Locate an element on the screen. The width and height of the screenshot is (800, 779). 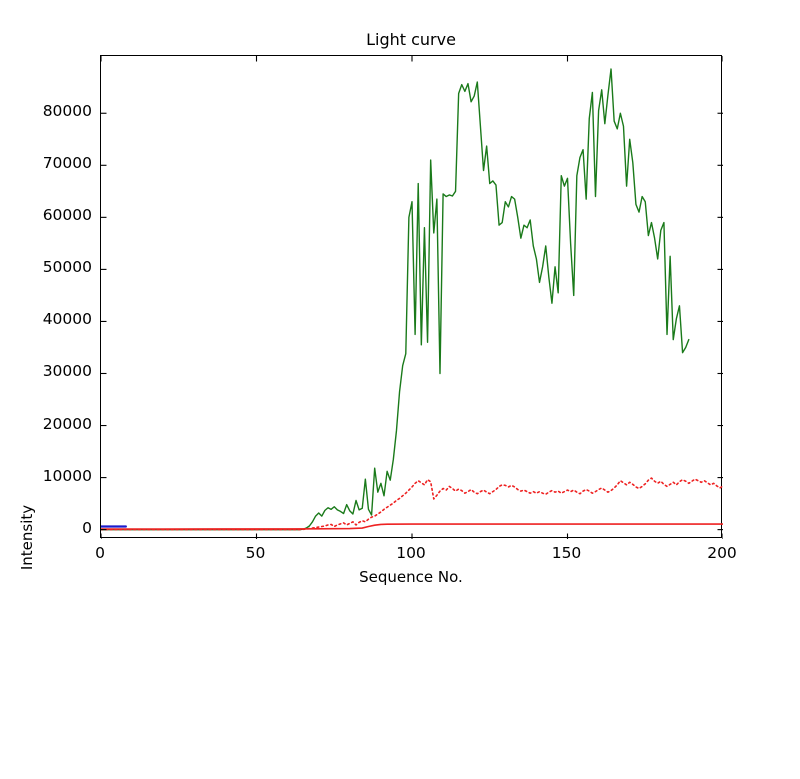
y-tick-label: 10000 is located at coordinates (67, 475).